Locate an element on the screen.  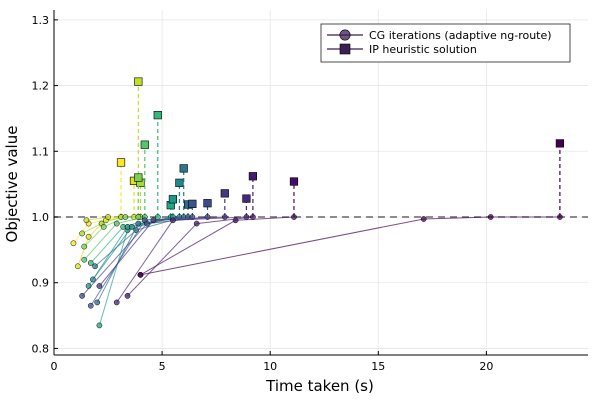
y-tick-label: 0.8 is located at coordinates (41, 348).